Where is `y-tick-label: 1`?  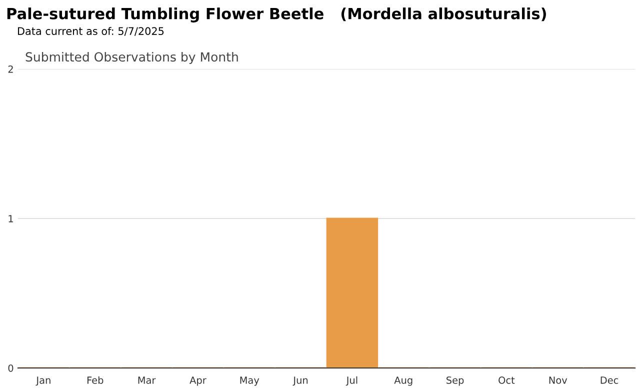 y-tick-label: 1 is located at coordinates (10, 218).